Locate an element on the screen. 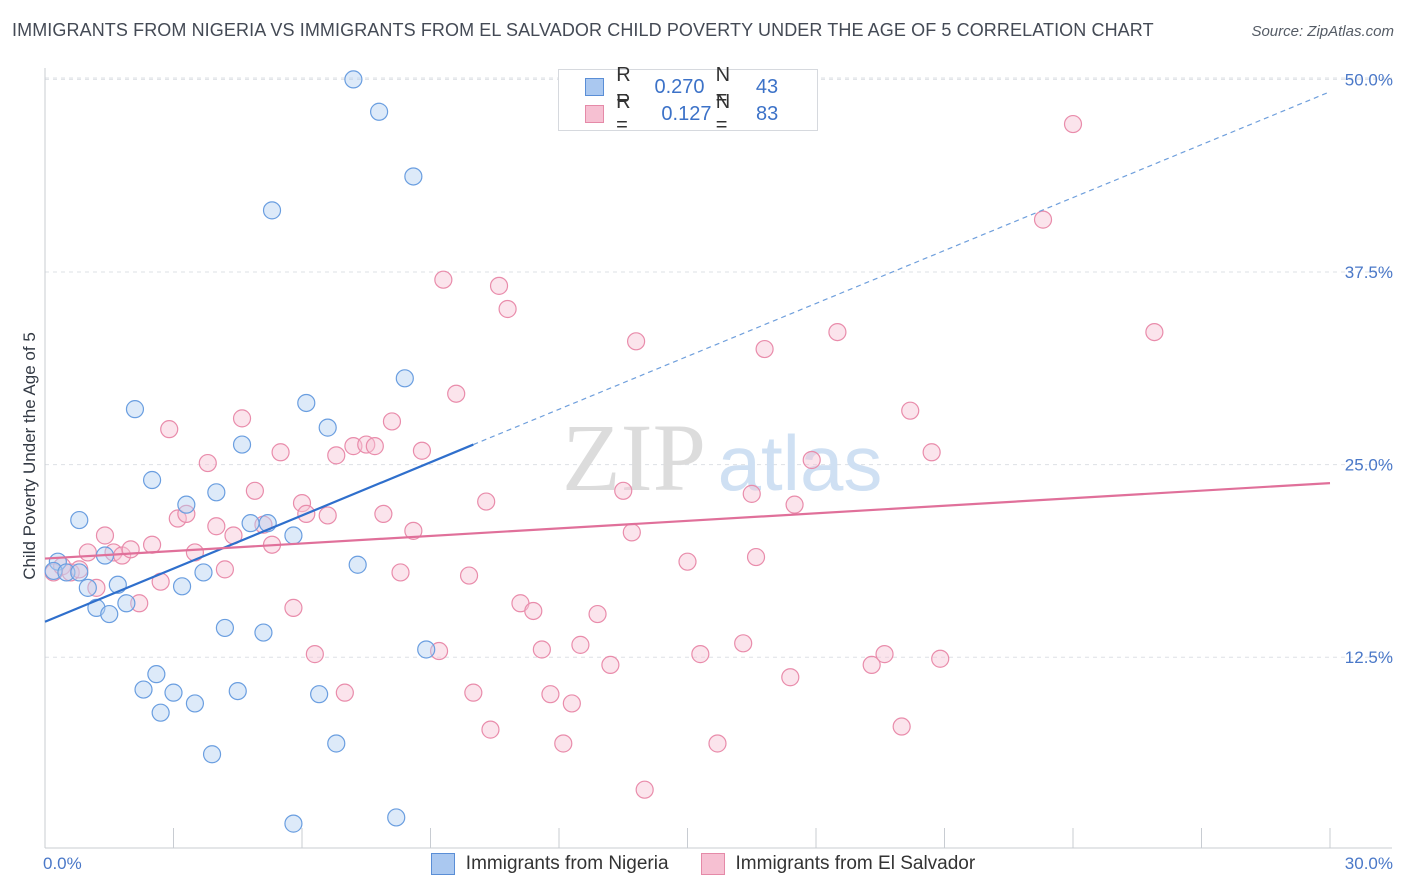  y-tick-label: 25.0% is located at coordinates (1369, 465).